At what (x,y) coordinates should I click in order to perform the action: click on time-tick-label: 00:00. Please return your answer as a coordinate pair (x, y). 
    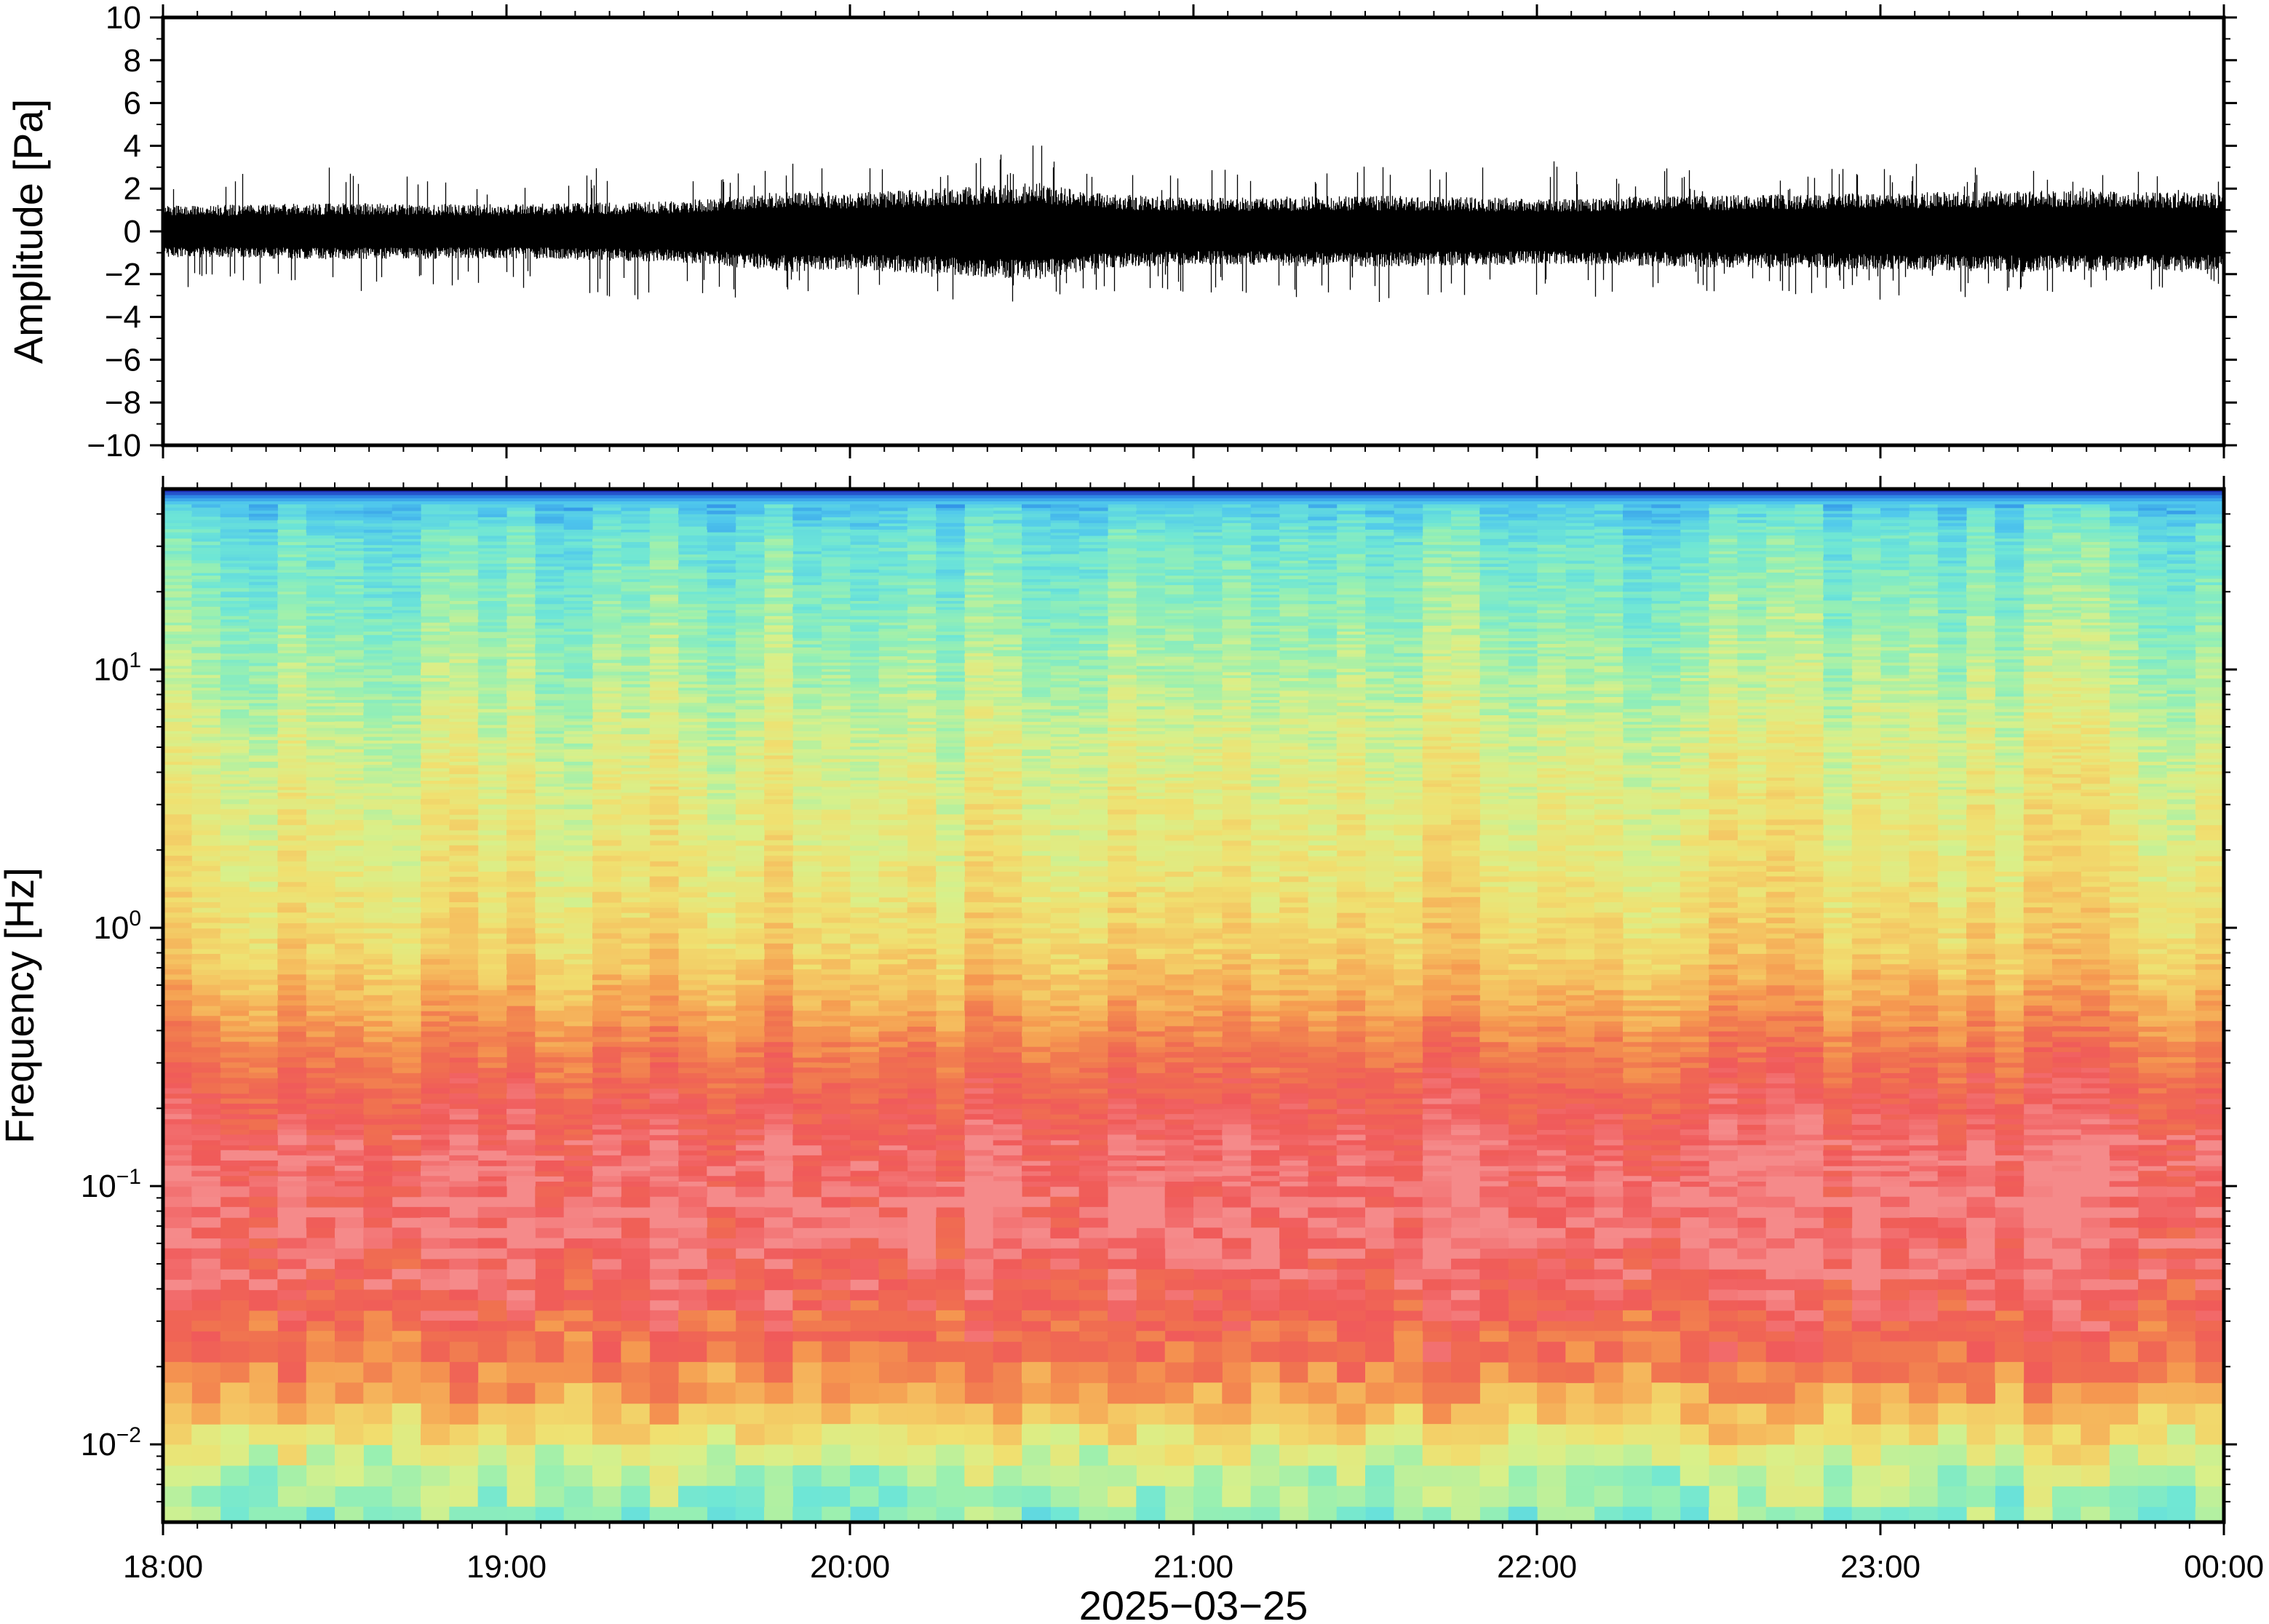
    Looking at the image, I should click on (2224, 1567).